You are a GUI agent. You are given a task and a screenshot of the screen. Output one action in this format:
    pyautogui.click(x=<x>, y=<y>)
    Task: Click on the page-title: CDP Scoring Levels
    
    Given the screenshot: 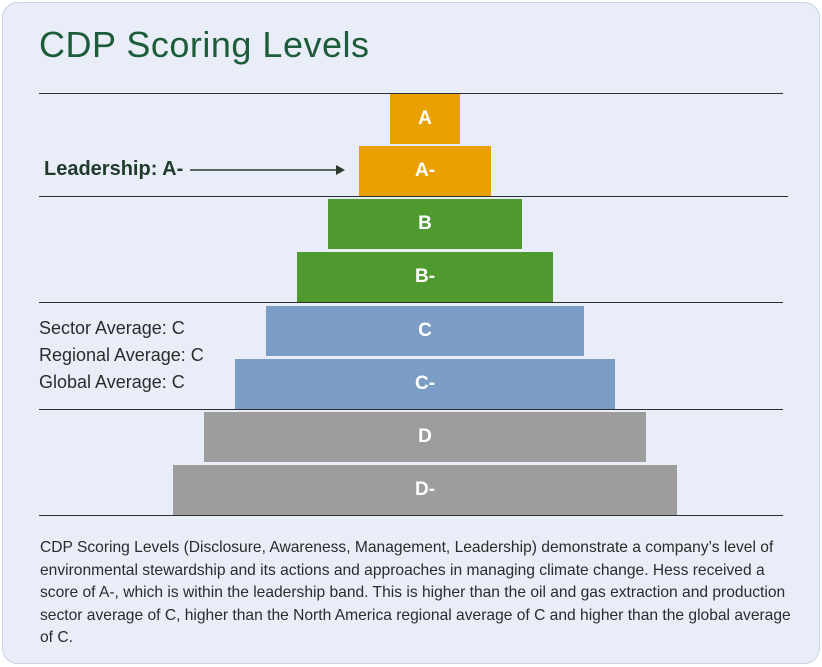 What is the action you would take?
    pyautogui.click(x=204, y=44)
    